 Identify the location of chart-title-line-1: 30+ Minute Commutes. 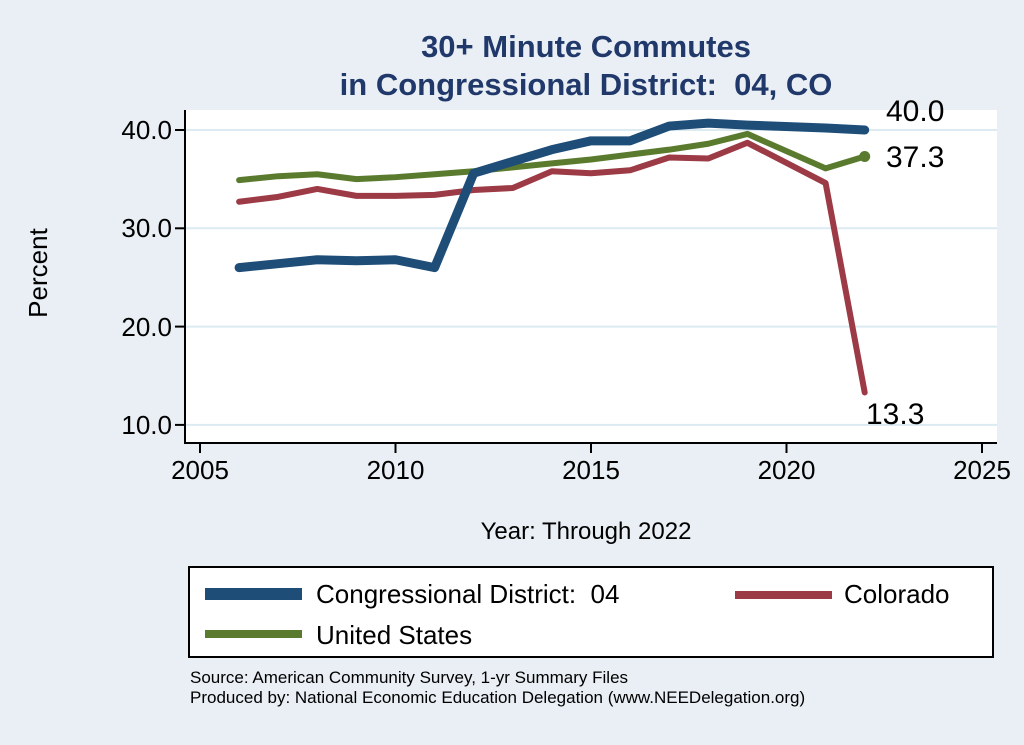
(586, 46).